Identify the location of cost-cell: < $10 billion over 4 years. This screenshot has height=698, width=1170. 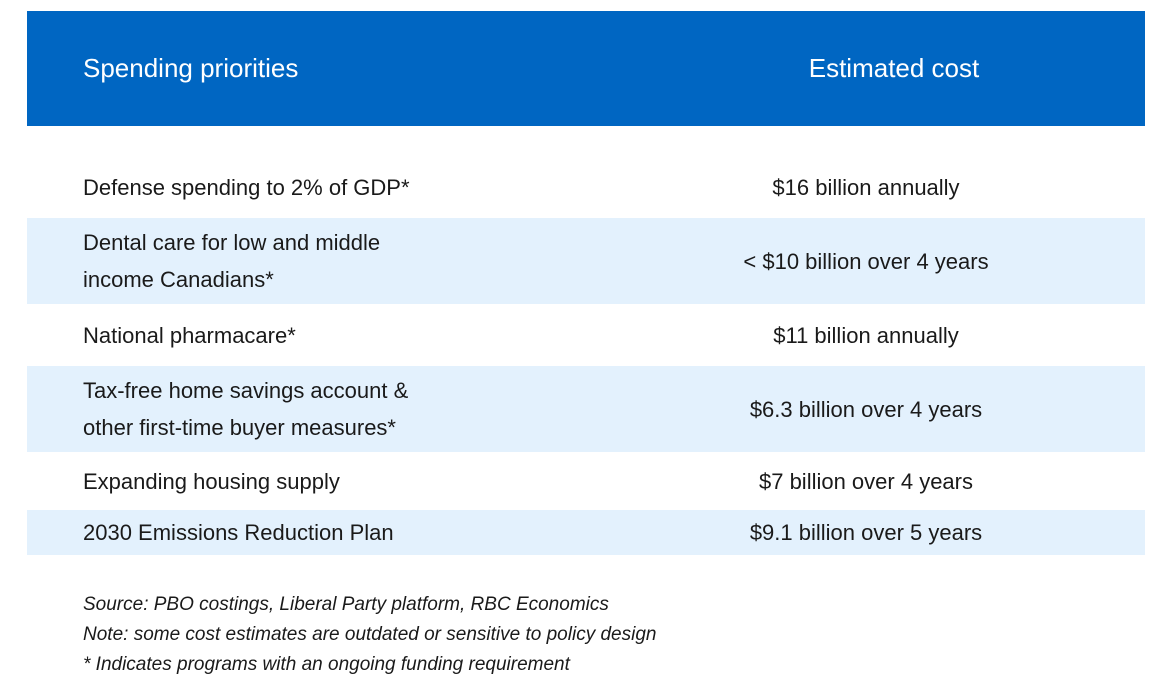
(866, 261).